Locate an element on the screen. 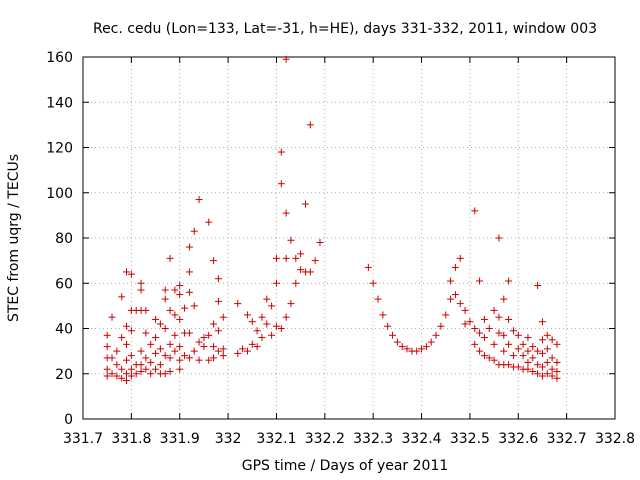 This screenshot has height=480, width=640. x-tick-label: 331.7 is located at coordinates (83, 439).